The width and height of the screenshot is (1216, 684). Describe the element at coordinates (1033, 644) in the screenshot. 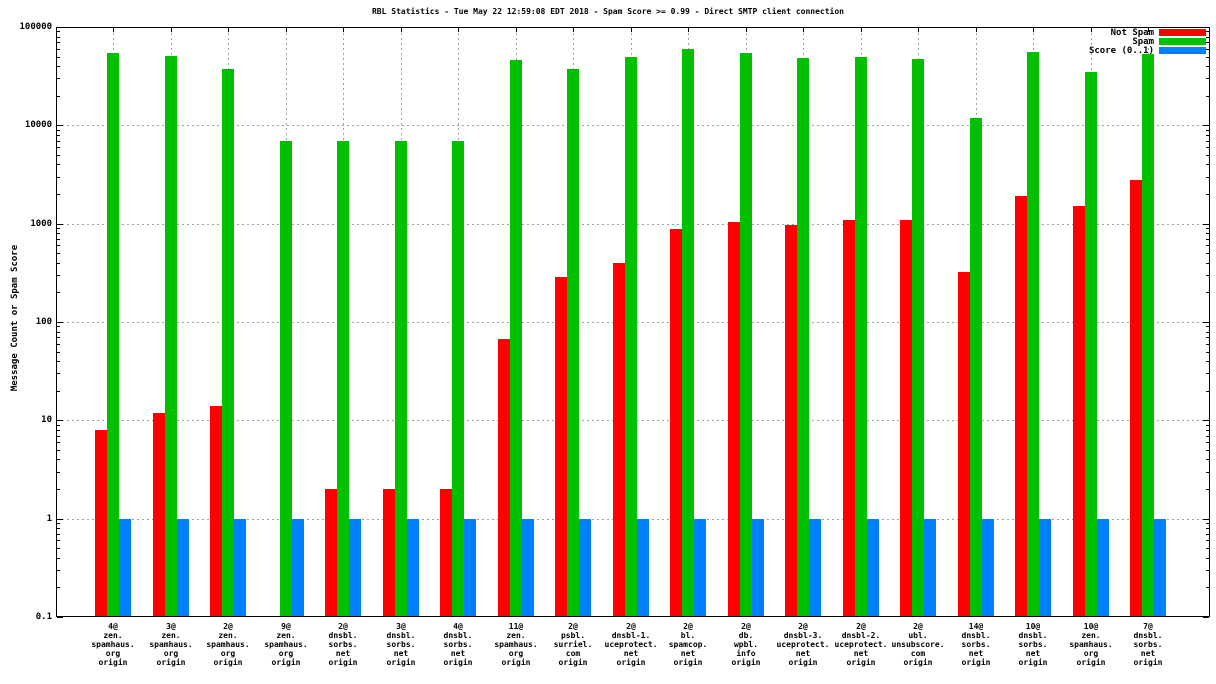

I see `x-axis-label: 10@ dnsbl. sorbs. net origin` at that location.